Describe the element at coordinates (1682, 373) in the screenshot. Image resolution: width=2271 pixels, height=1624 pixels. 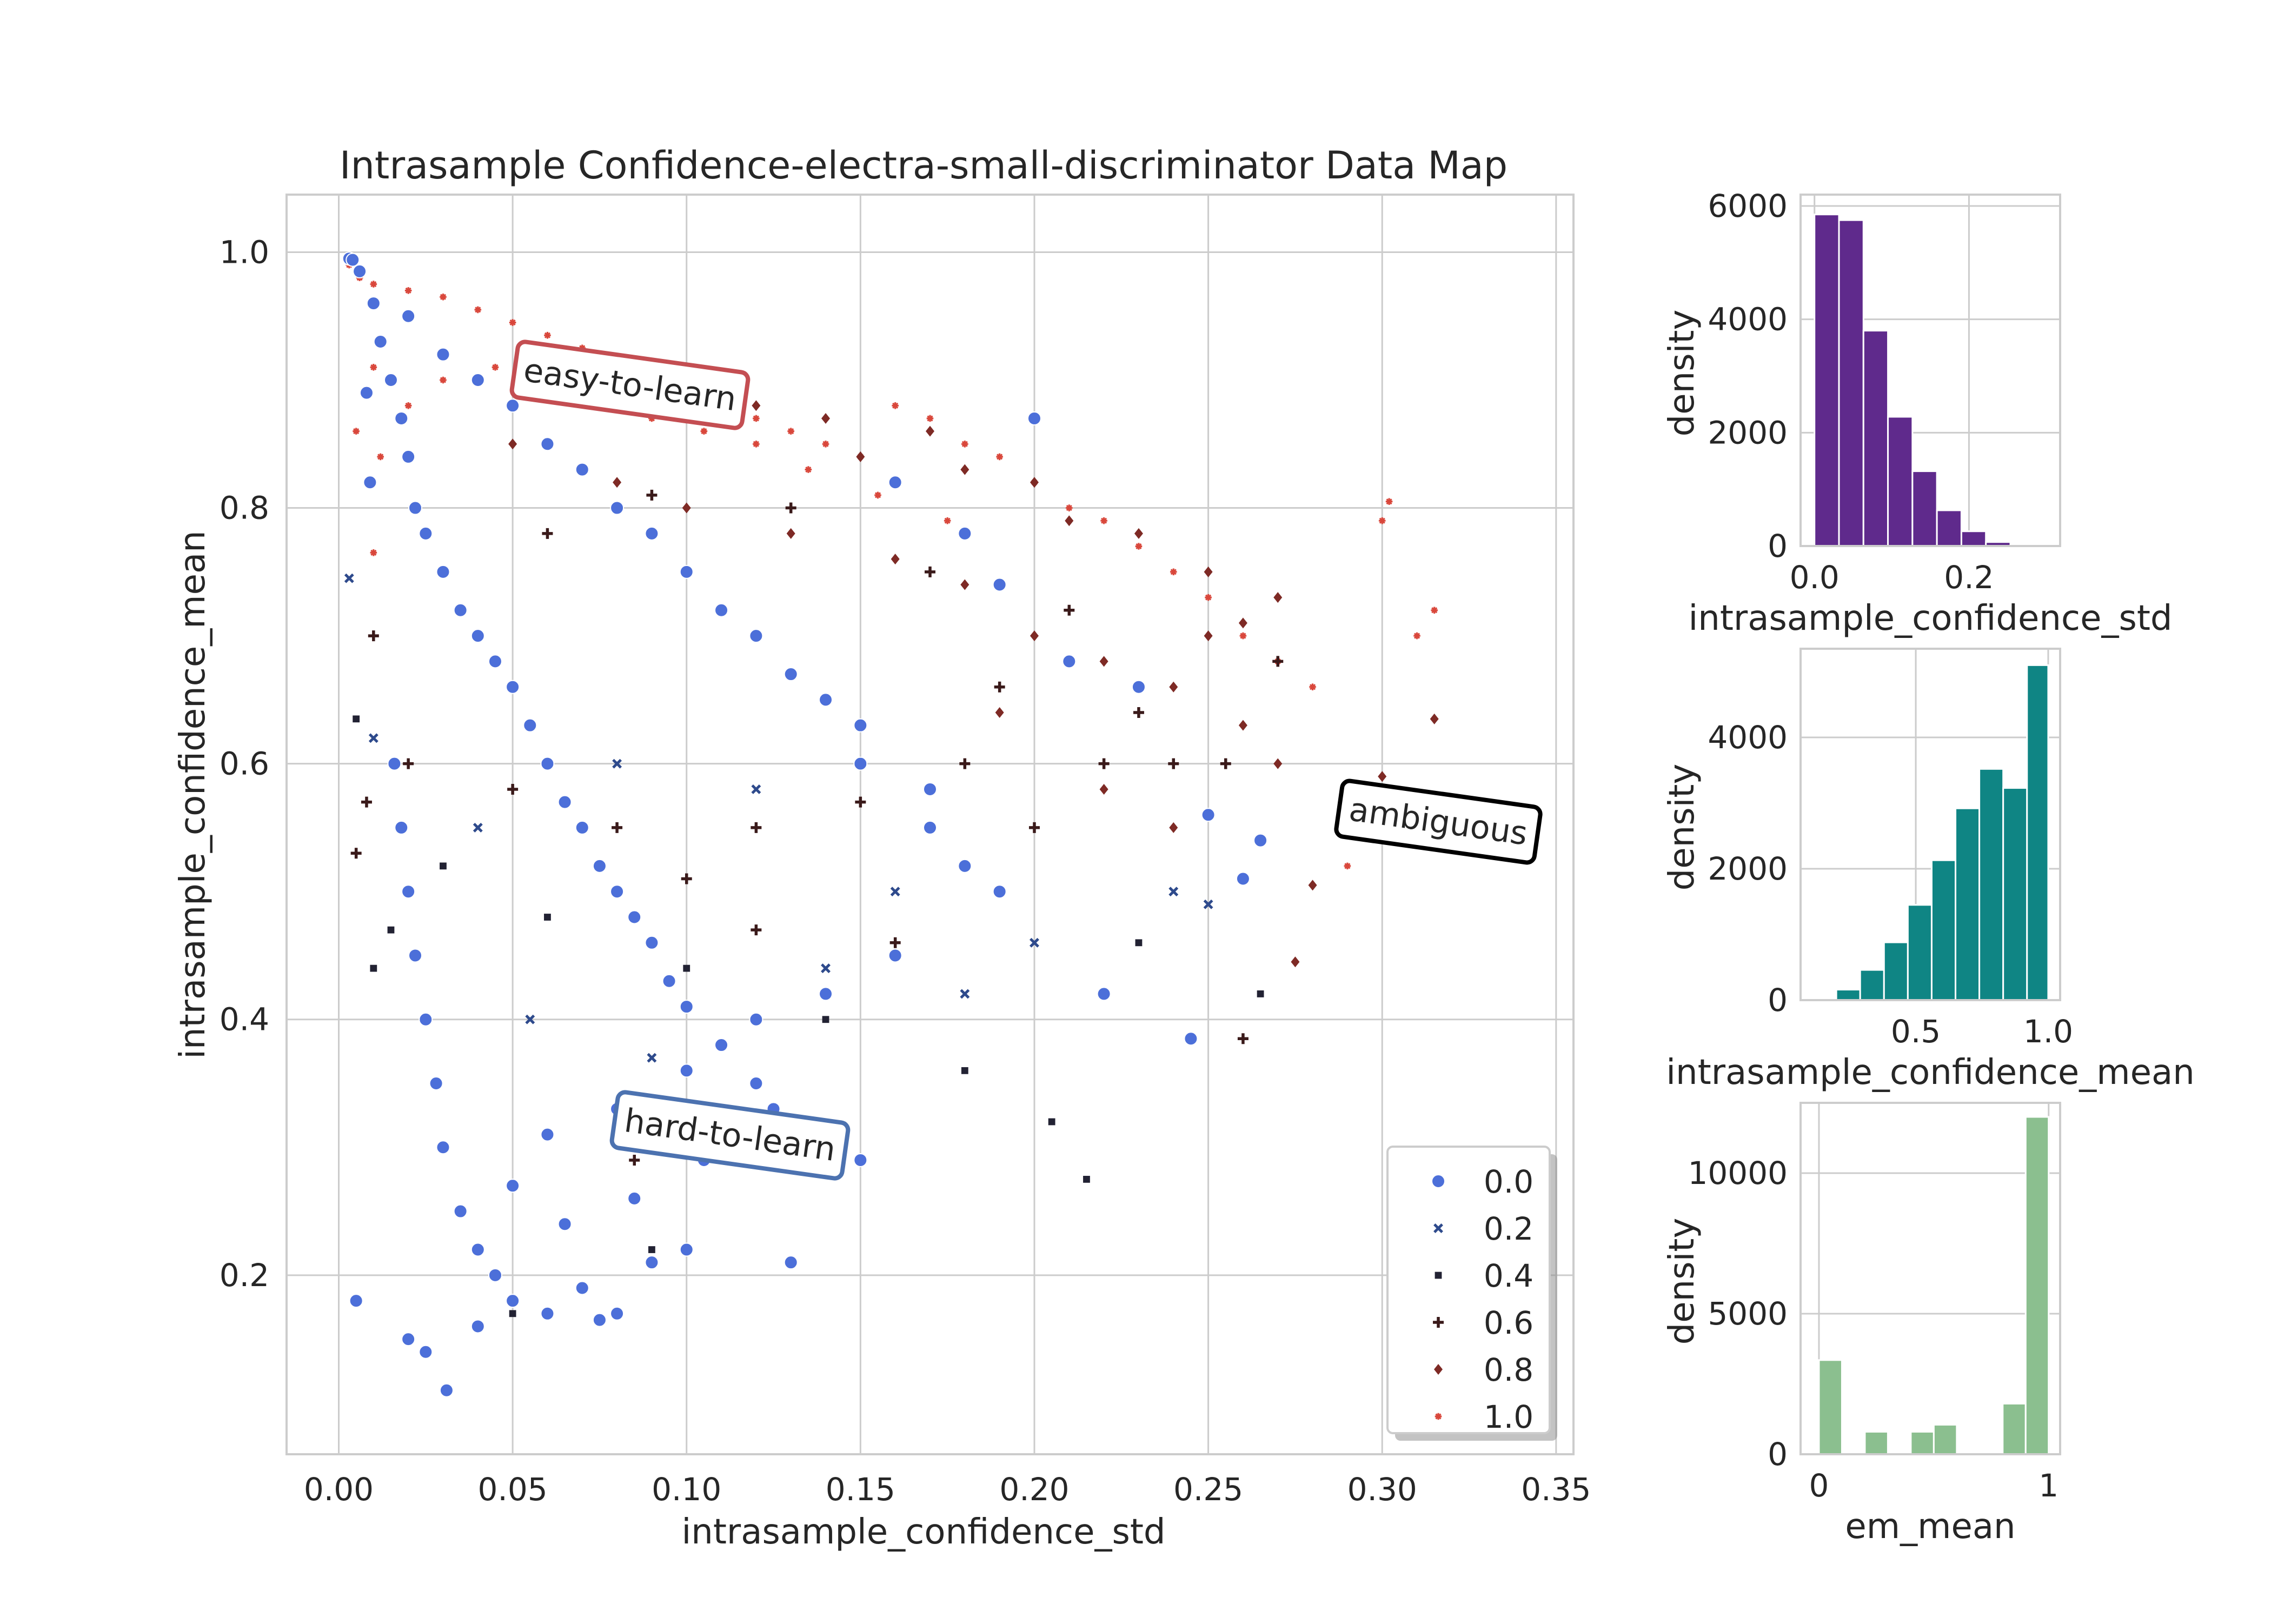
I see `y-axis-label: density` at that location.